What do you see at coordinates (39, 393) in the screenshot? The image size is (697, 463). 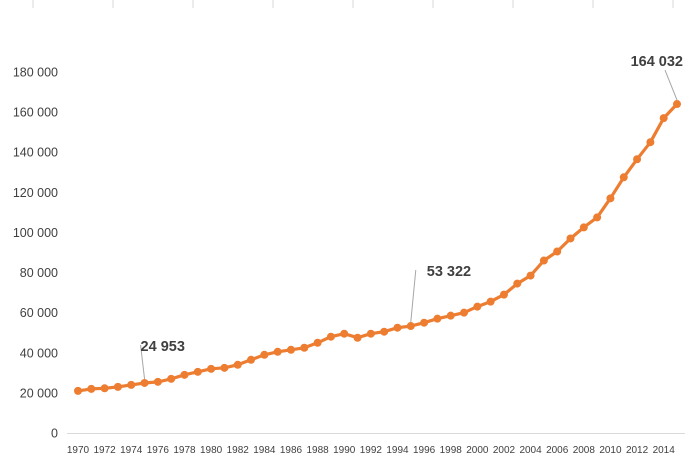 I see `y-tick-label: 20 000` at bounding box center [39, 393].